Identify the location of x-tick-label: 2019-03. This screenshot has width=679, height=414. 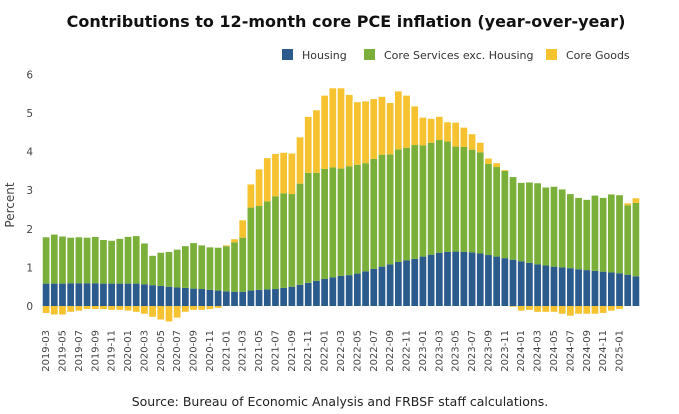
(46, 351).